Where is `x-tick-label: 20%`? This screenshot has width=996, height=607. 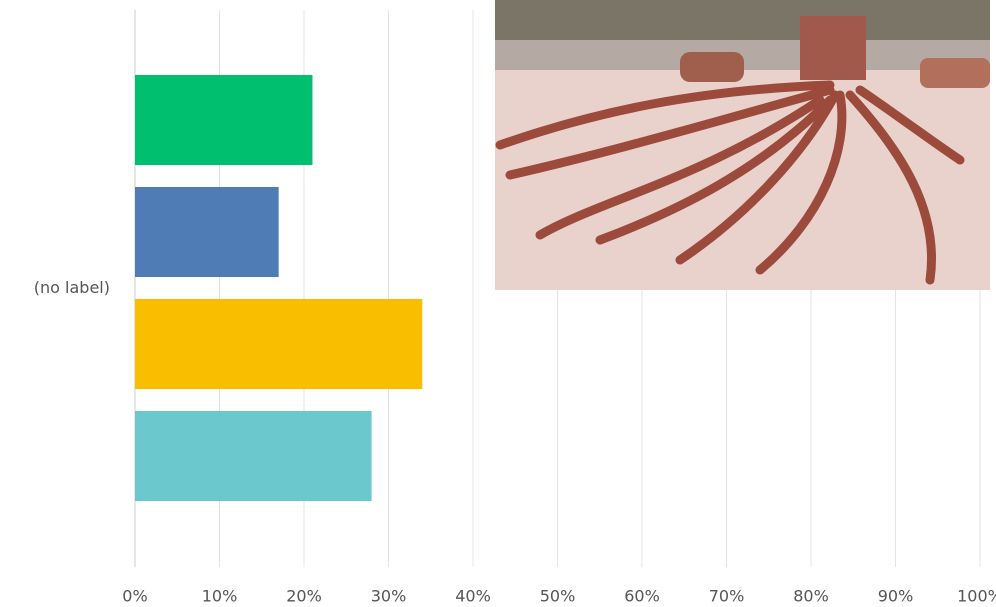
x-tick-label: 20% is located at coordinates (304, 596).